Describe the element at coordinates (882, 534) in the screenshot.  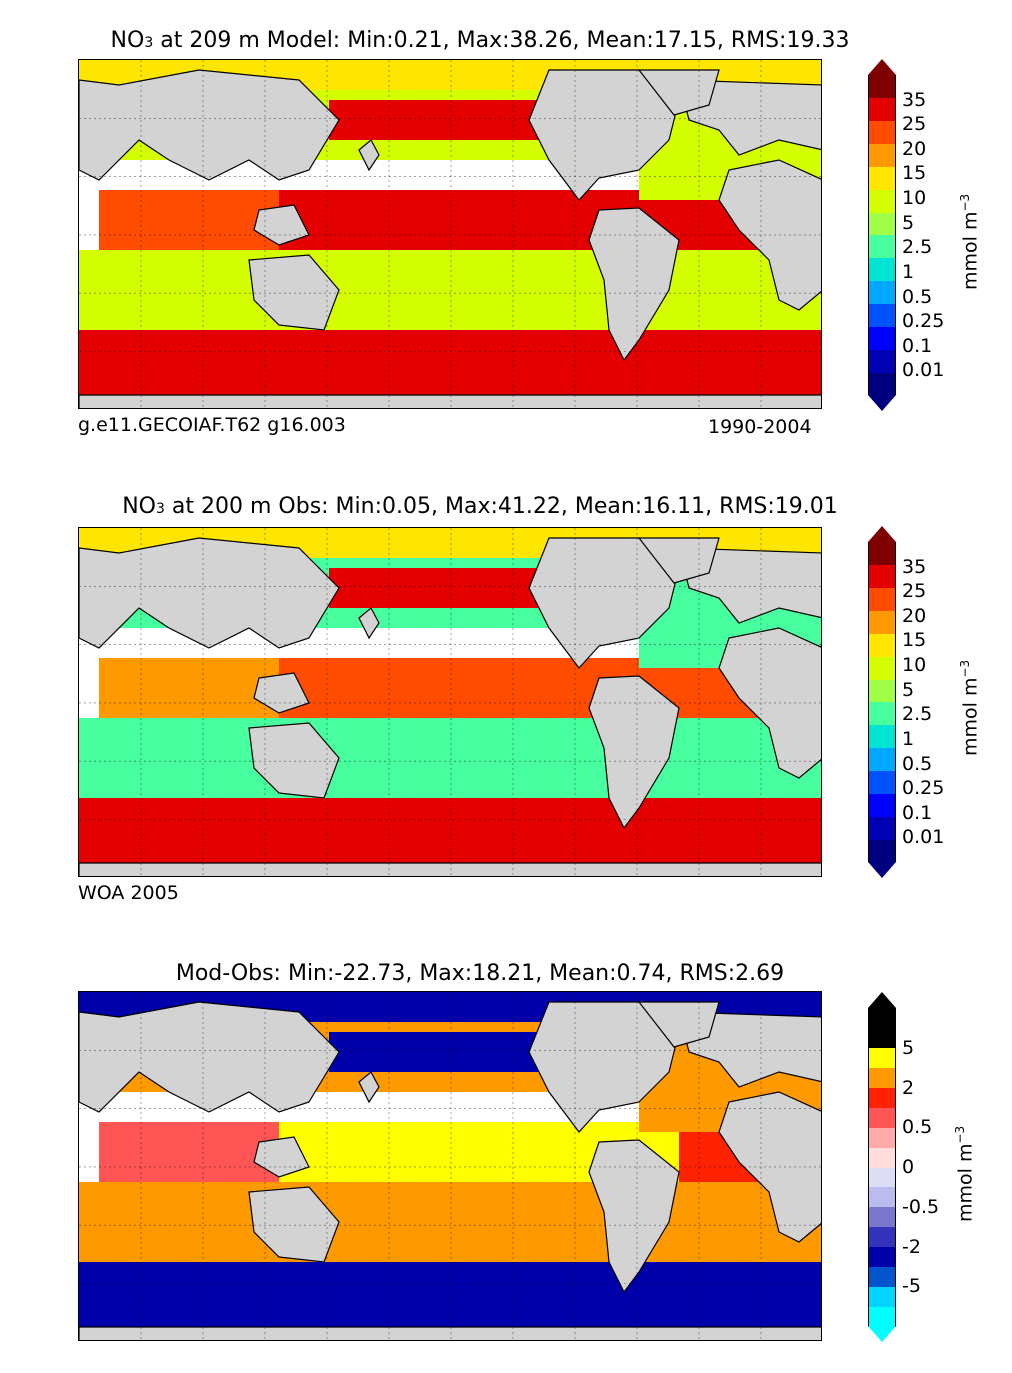
I see `panel2-colorbar-extend-top` at that location.